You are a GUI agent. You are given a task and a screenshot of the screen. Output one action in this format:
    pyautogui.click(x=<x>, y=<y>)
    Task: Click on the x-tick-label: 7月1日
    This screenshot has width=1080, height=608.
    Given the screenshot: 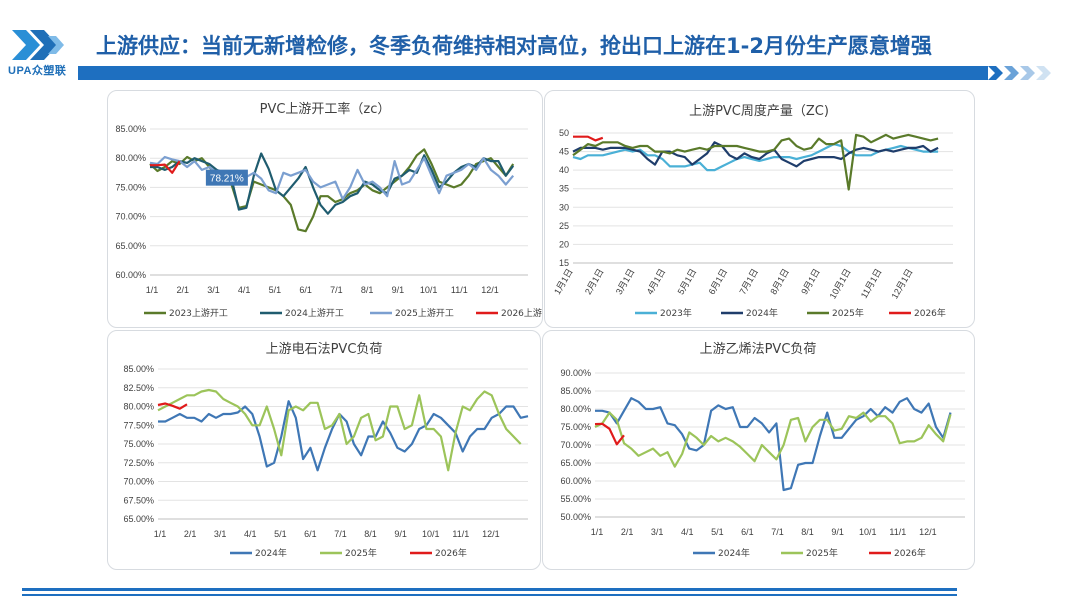 What is the action you would take?
    pyautogui.click(x=748, y=281)
    